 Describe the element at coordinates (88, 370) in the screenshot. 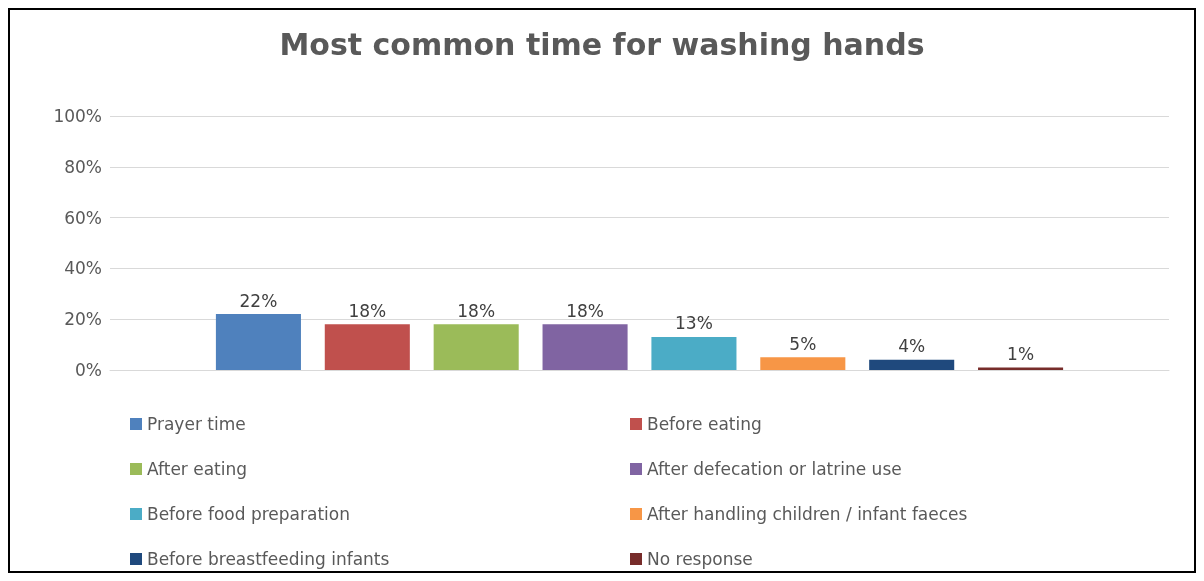

I see `y-tick-label: 0%` at that location.